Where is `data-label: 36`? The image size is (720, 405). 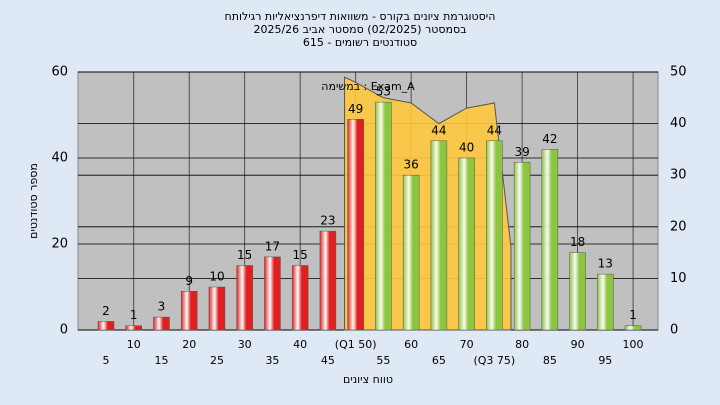
data-label: 36 is located at coordinates (410, 165).